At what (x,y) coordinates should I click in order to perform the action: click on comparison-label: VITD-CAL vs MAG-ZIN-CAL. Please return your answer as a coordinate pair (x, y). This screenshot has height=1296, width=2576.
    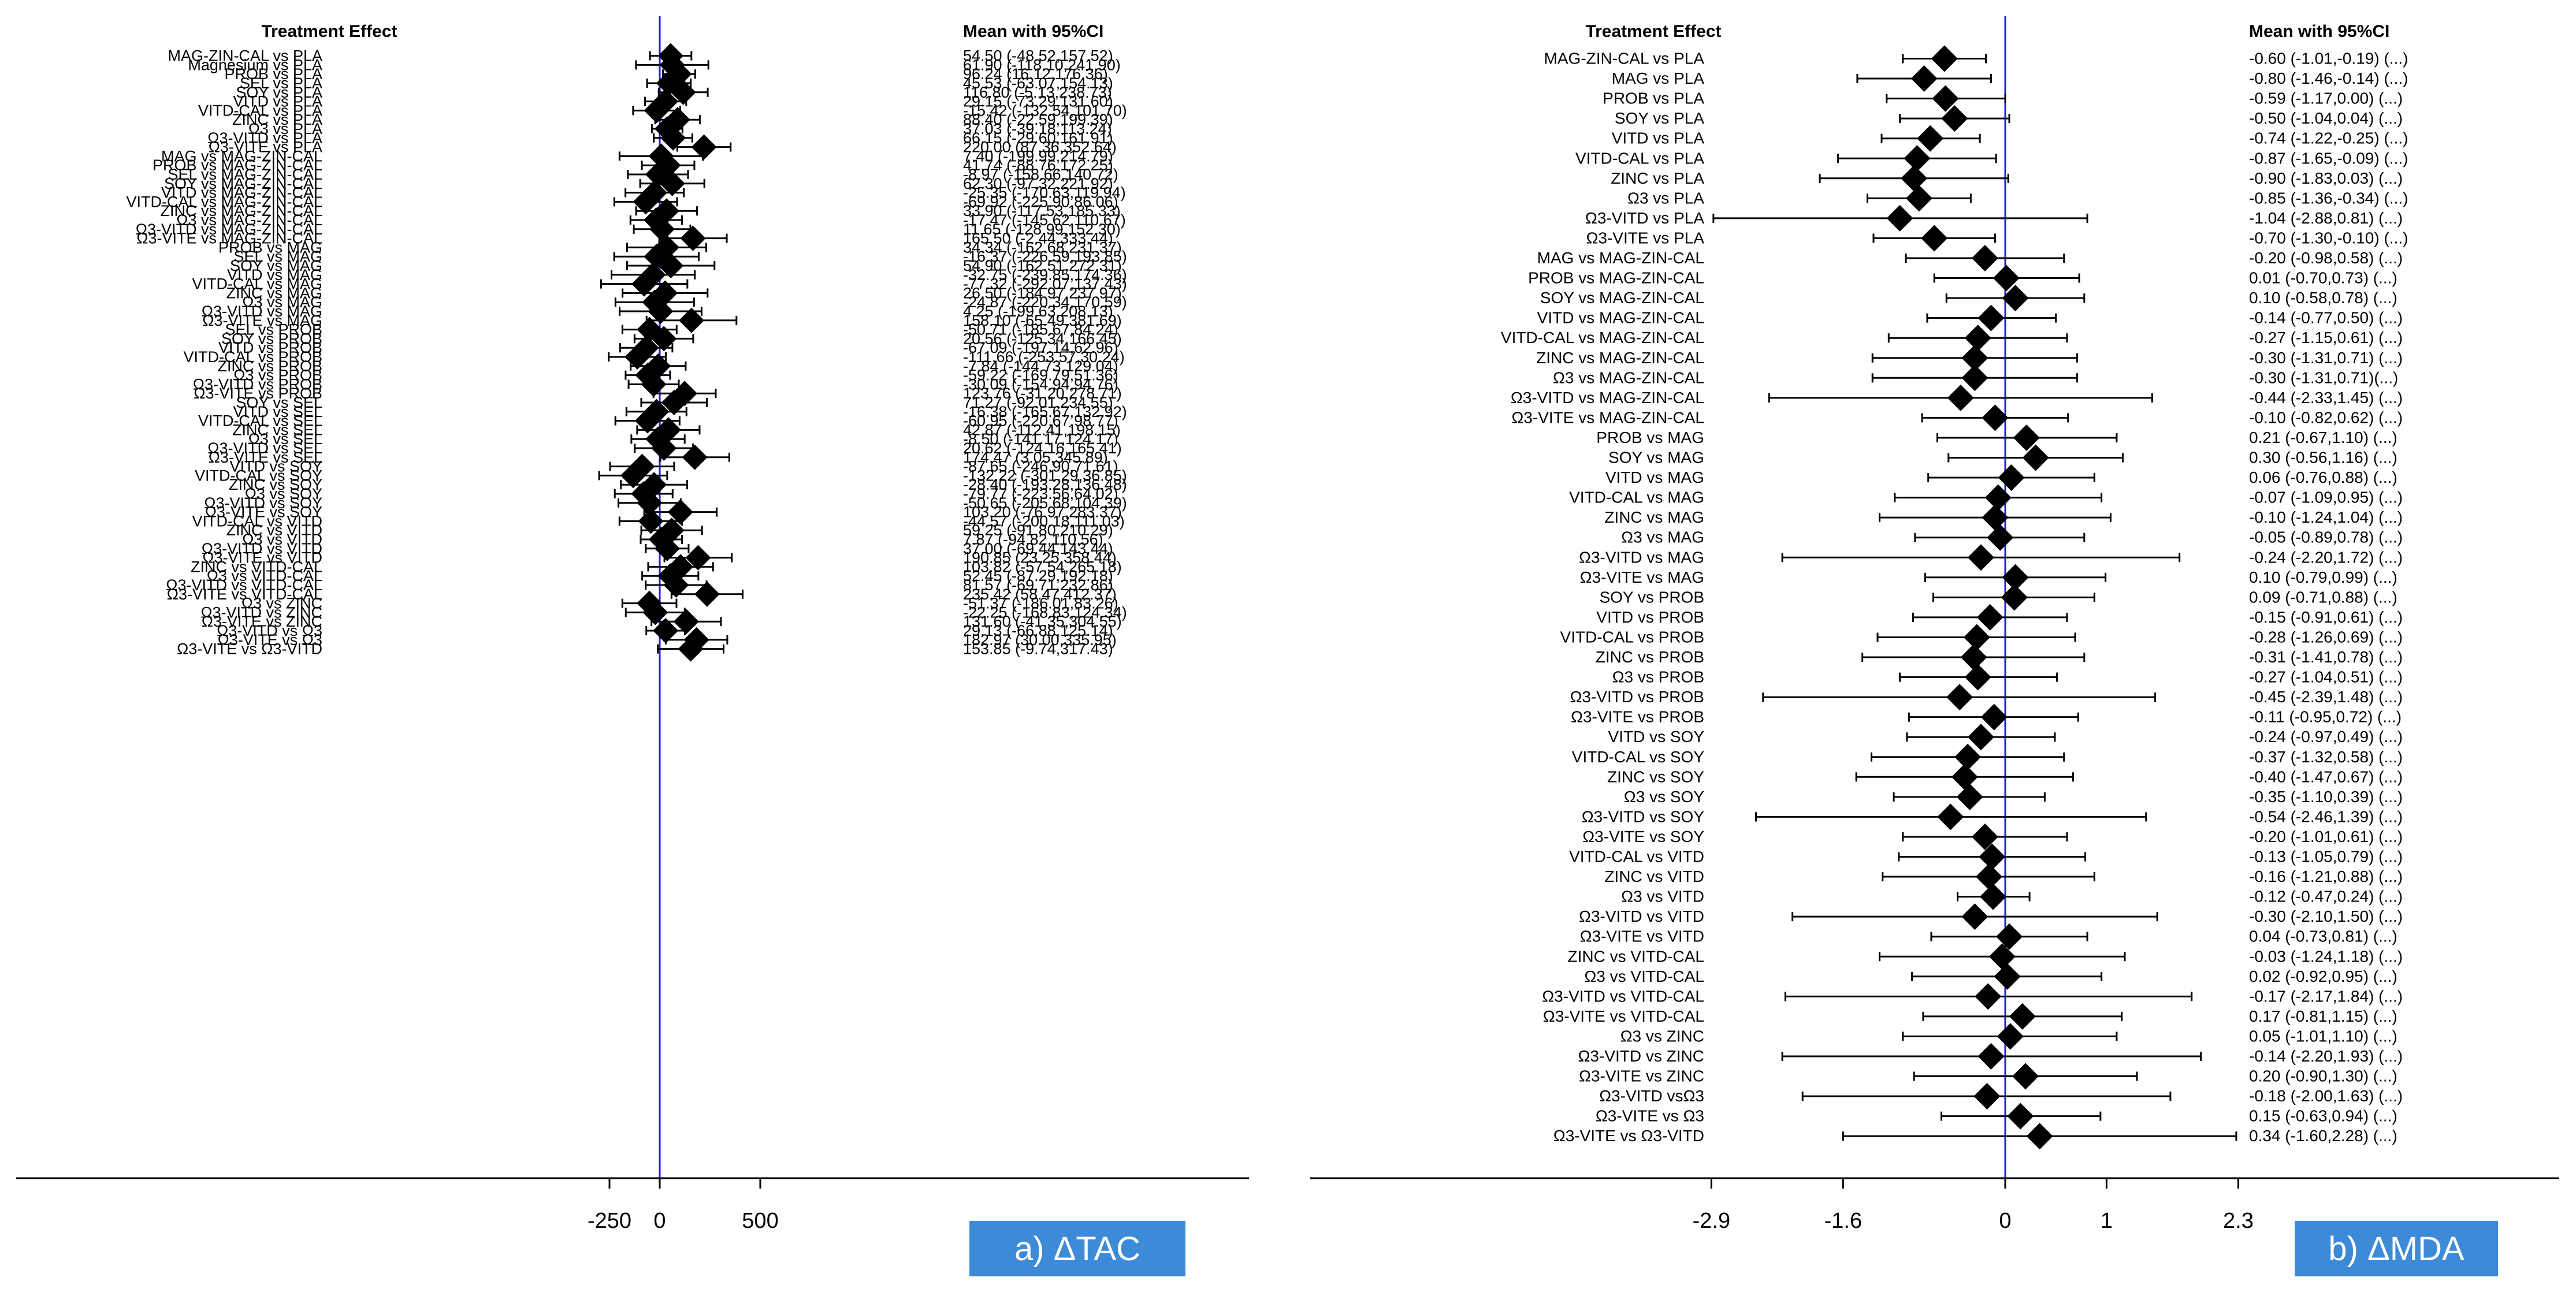
    Looking at the image, I should click on (1602, 338).